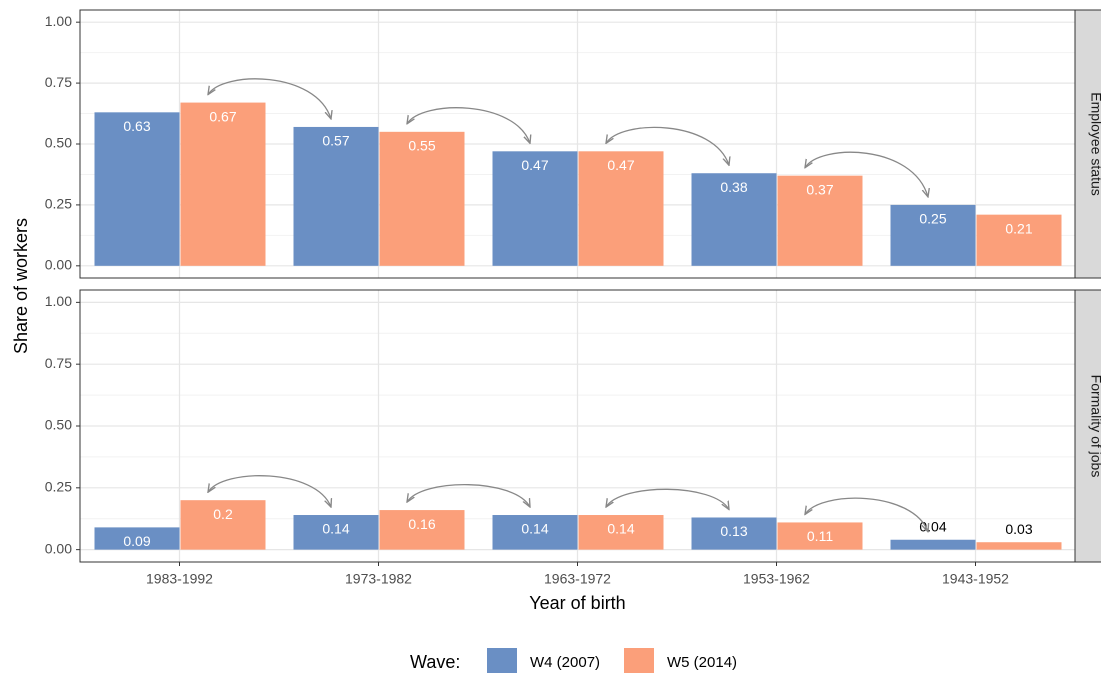  What do you see at coordinates (819, 189) in the screenshot?
I see `value-label: 0.37` at bounding box center [819, 189].